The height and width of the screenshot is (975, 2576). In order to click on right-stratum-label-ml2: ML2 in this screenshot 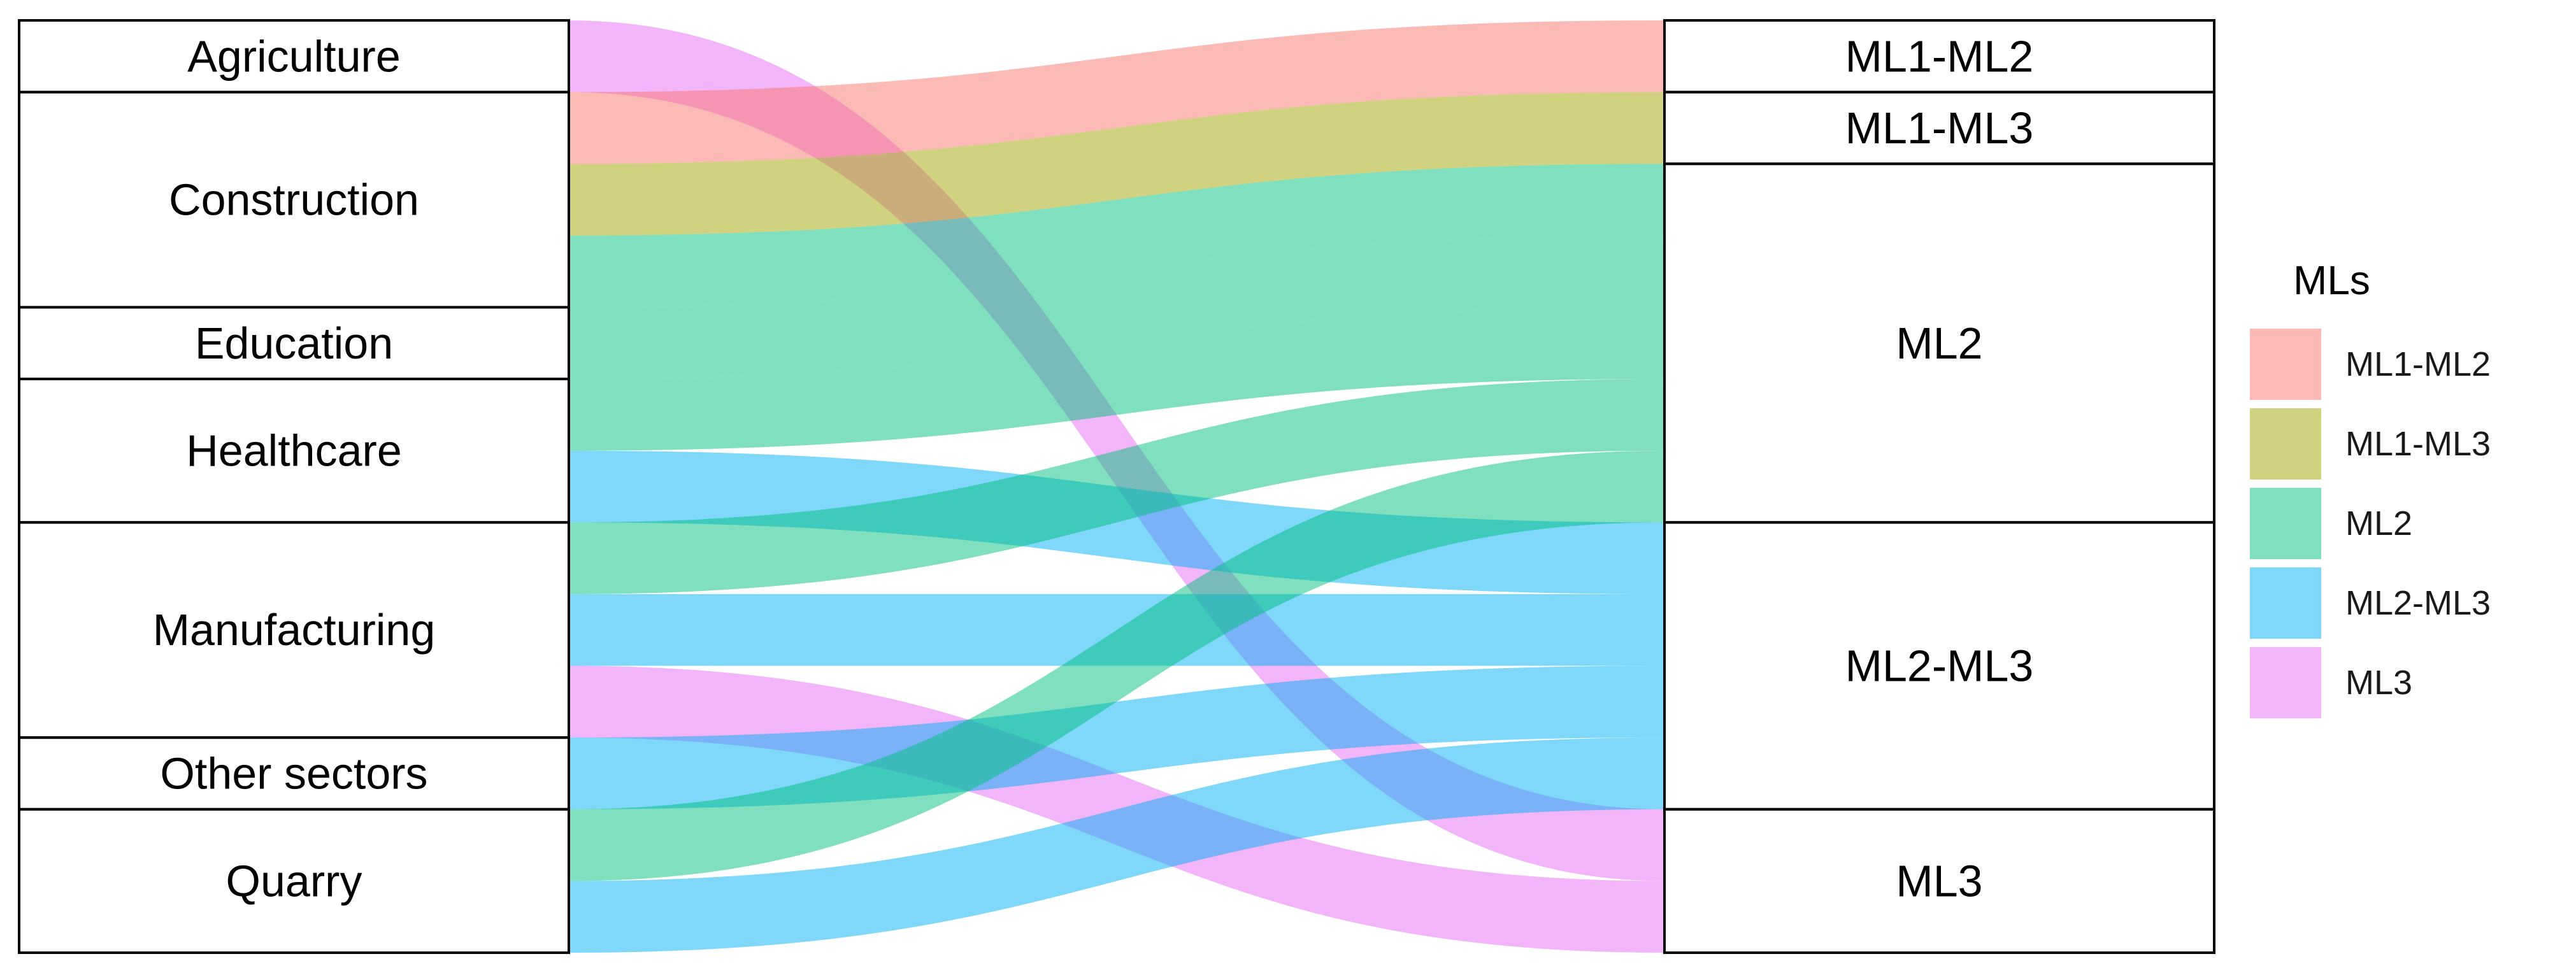, I will do `click(1939, 343)`.